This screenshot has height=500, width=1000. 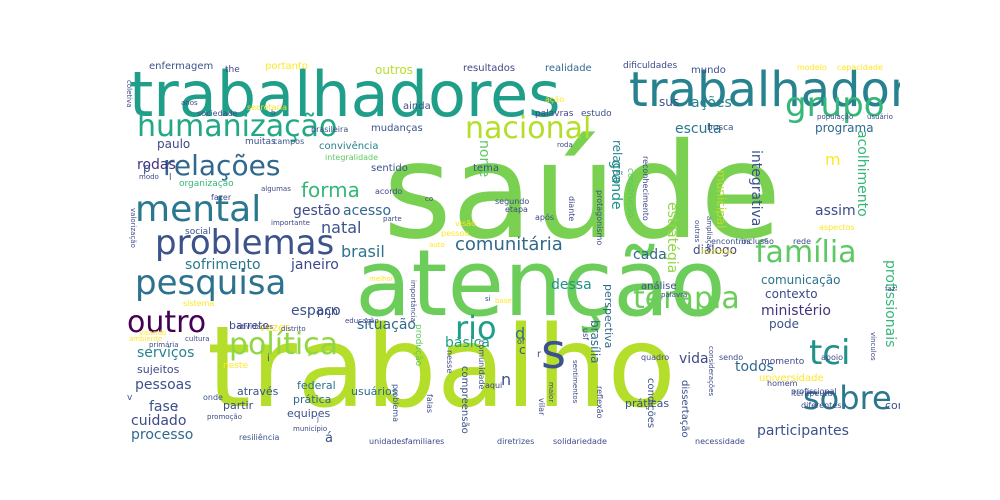 What do you see at coordinates (571, 209) in the screenshot?
I see `cloud-word: diante` at bounding box center [571, 209].